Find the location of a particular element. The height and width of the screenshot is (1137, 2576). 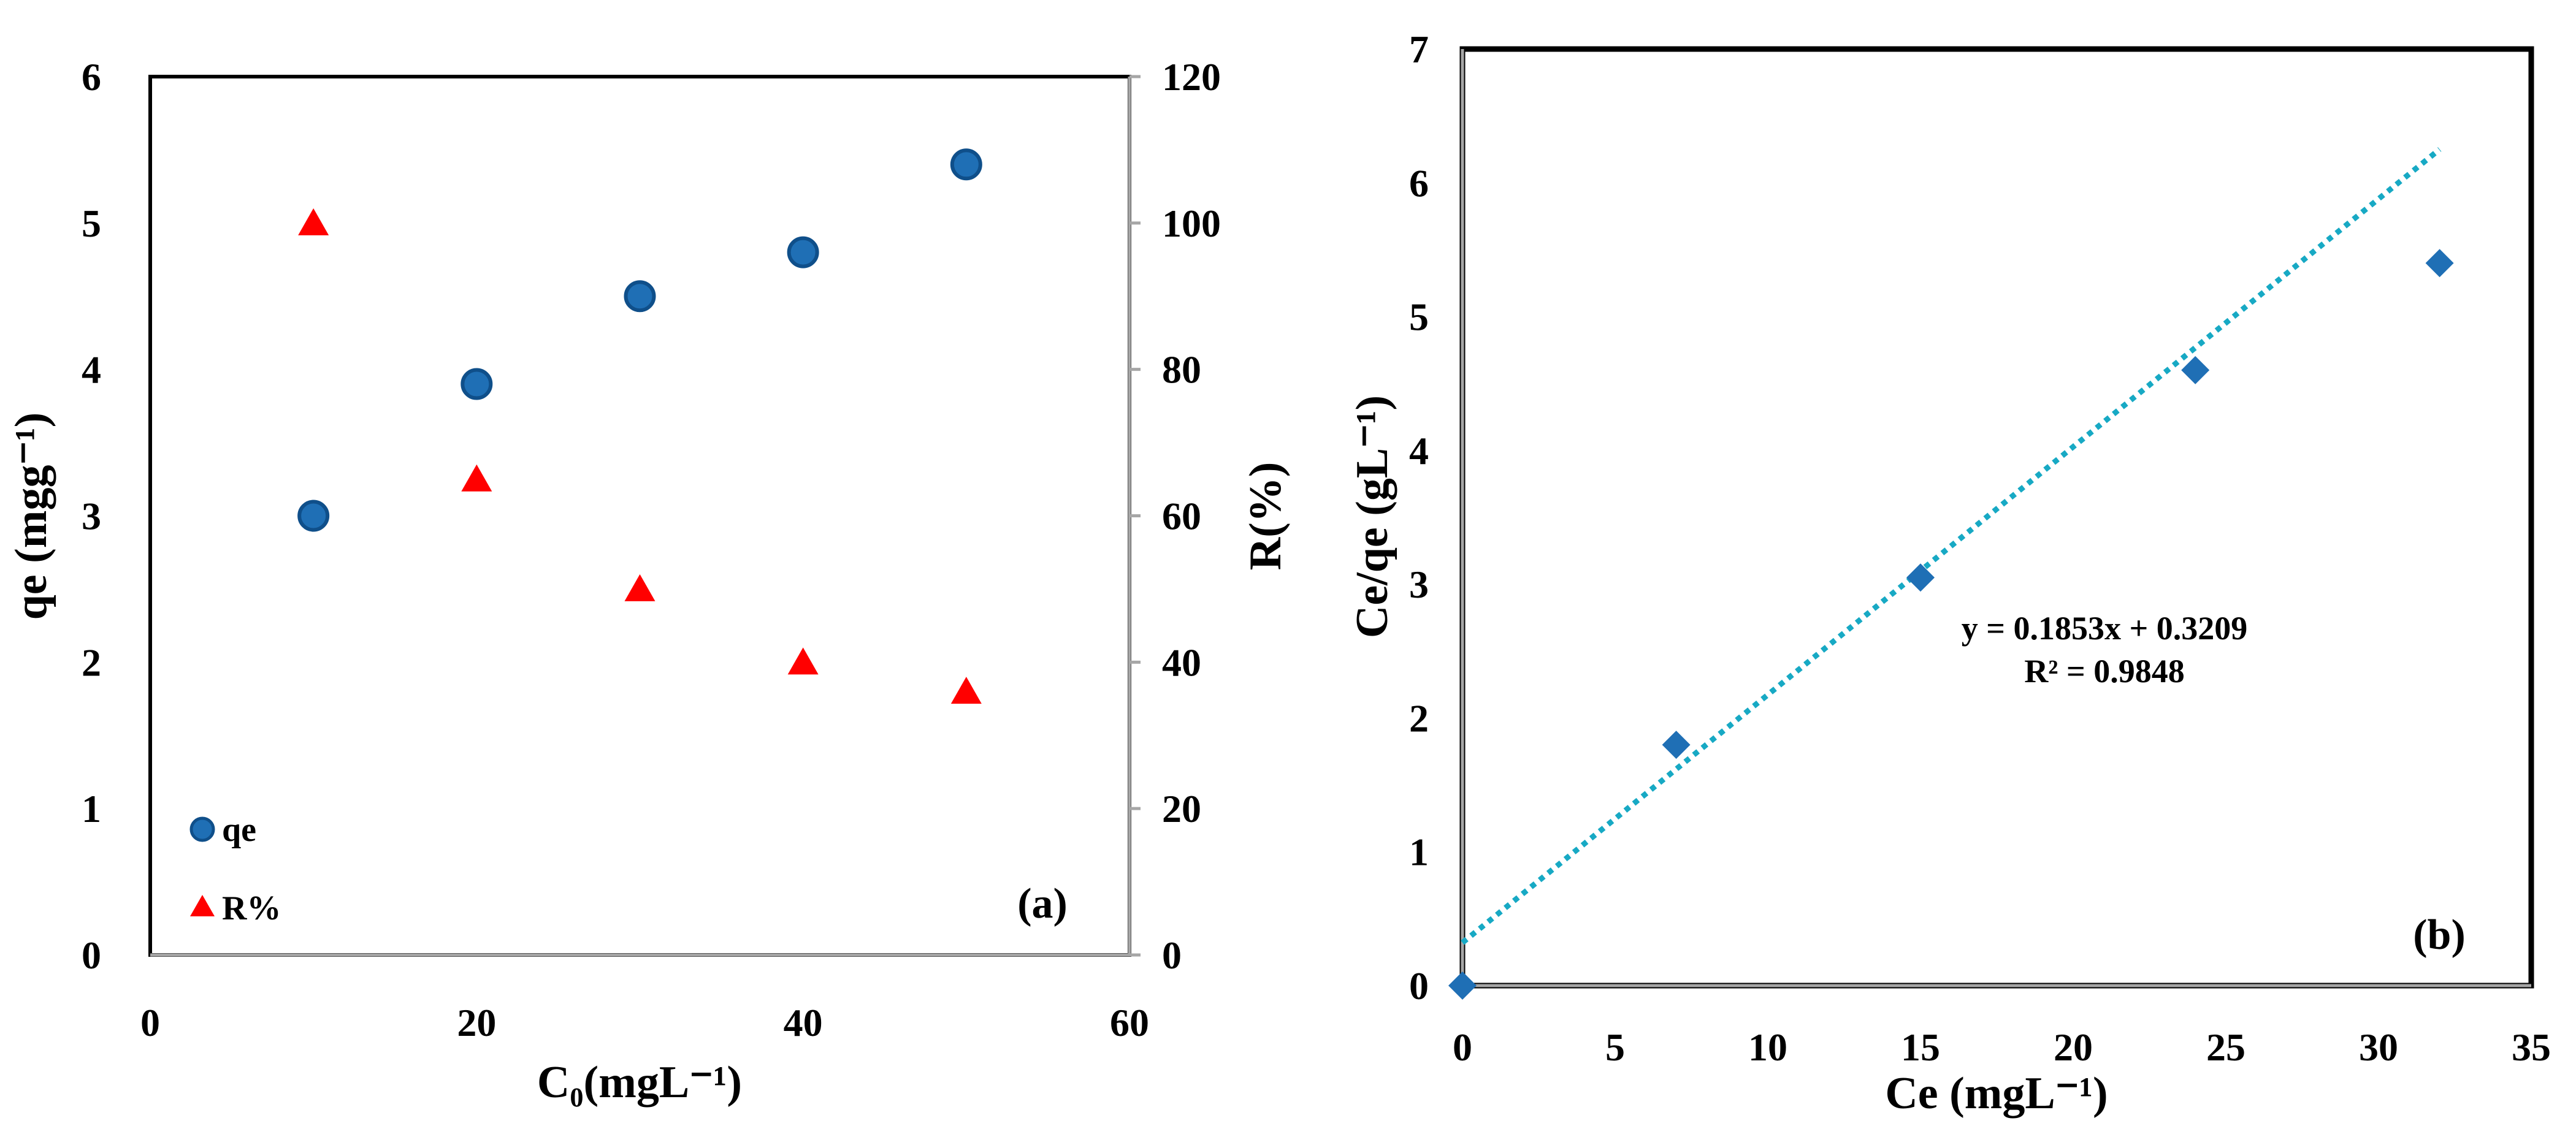

y2-tick-label: 0 is located at coordinates (1172, 955).